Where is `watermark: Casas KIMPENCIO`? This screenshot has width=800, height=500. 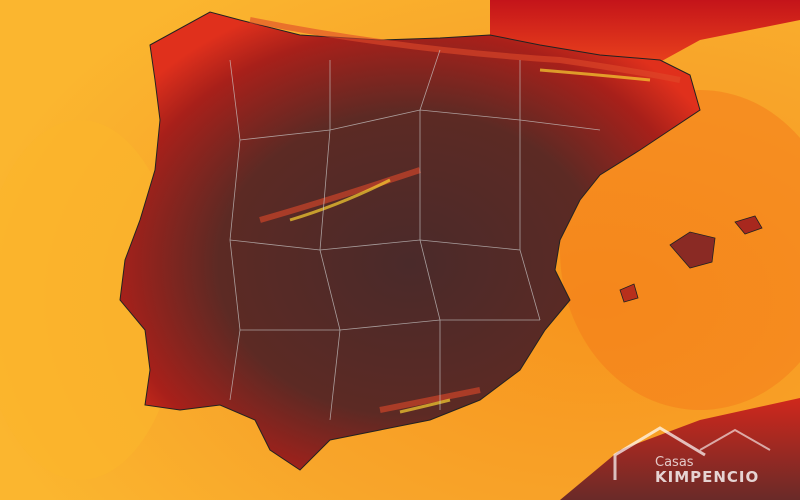 watermark: Casas KIMPENCIO is located at coordinates (692, 456).